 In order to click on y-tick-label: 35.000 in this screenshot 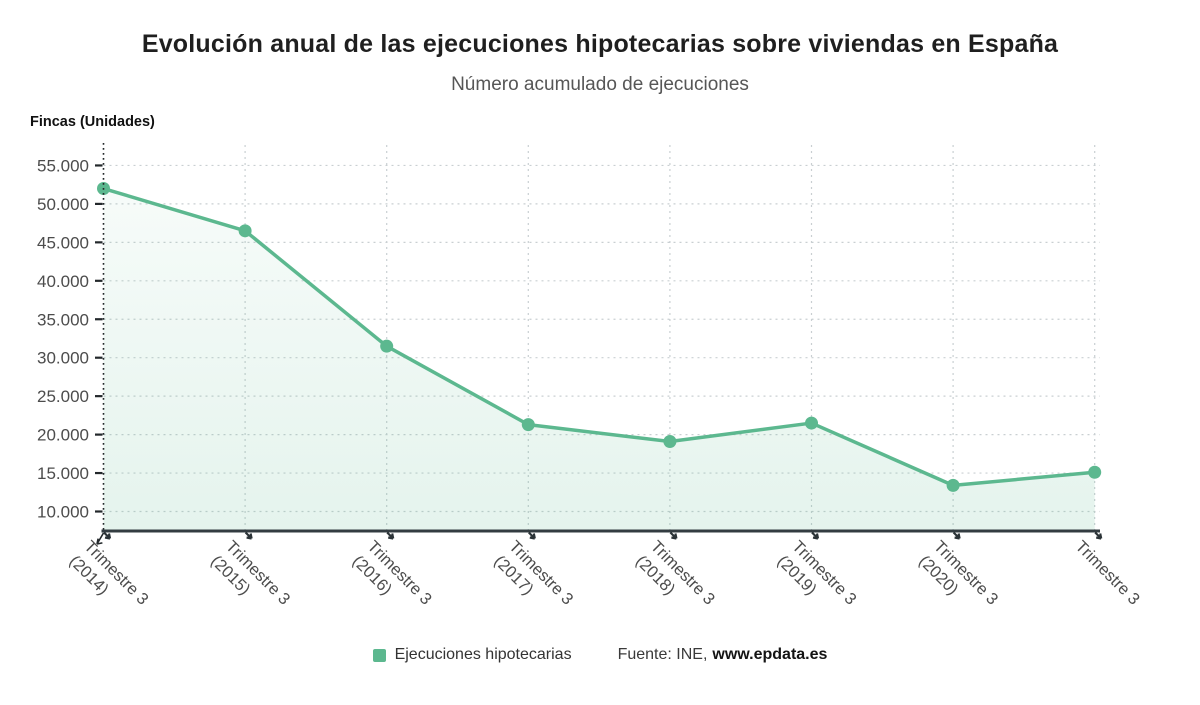, I will do `click(63, 319)`.